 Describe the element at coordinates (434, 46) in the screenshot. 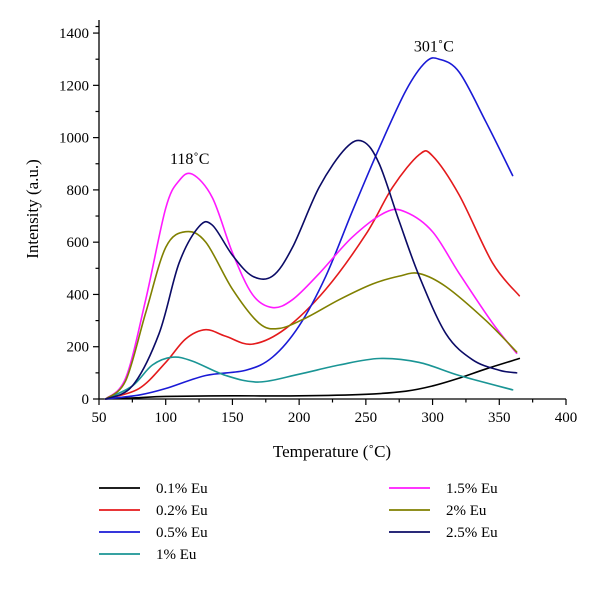

I see `peak-annotation: 301˚C` at that location.